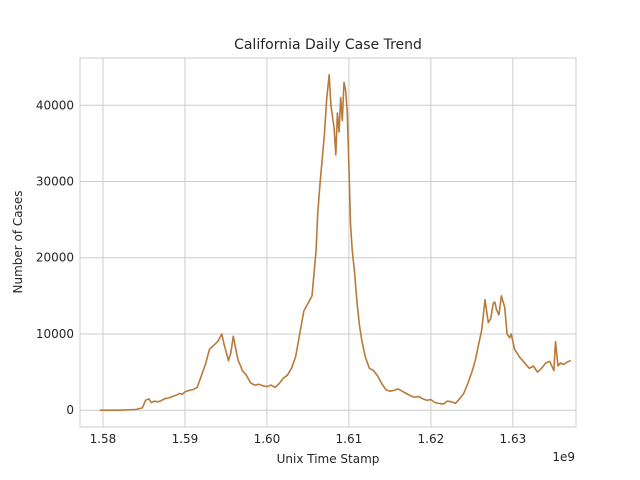 The width and height of the screenshot is (640, 480). I want to click on x-axis-label: Unix Time Stamp, so click(328, 459).